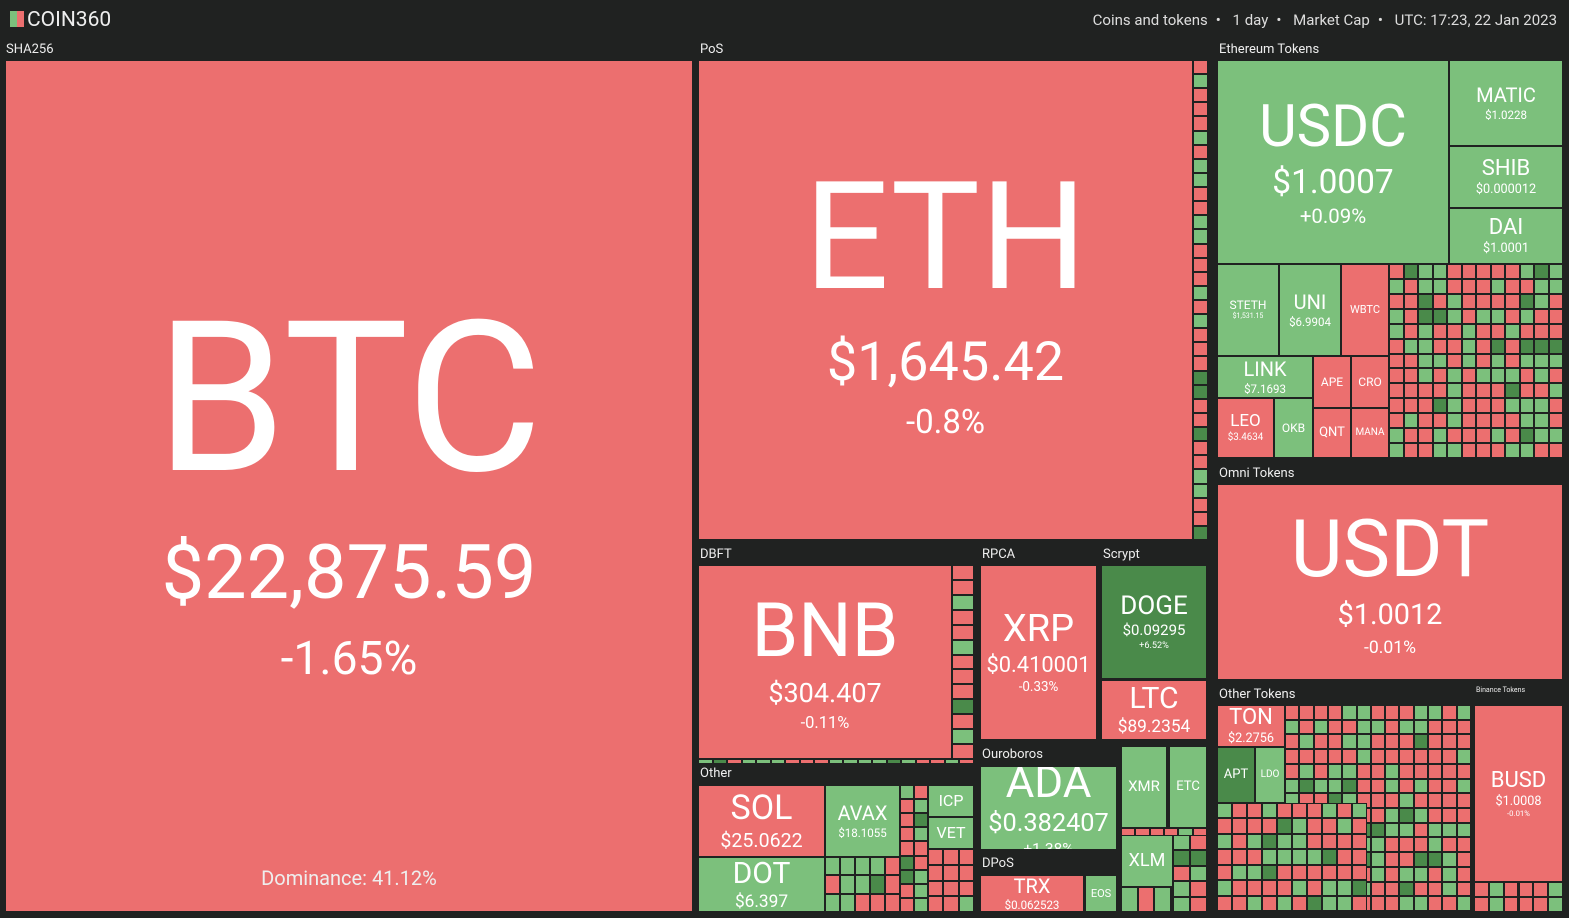 The height and width of the screenshot is (918, 1569). Describe the element at coordinates (1310, 310) in the screenshot. I see `coin-tile: UNI $6.9904` at that location.